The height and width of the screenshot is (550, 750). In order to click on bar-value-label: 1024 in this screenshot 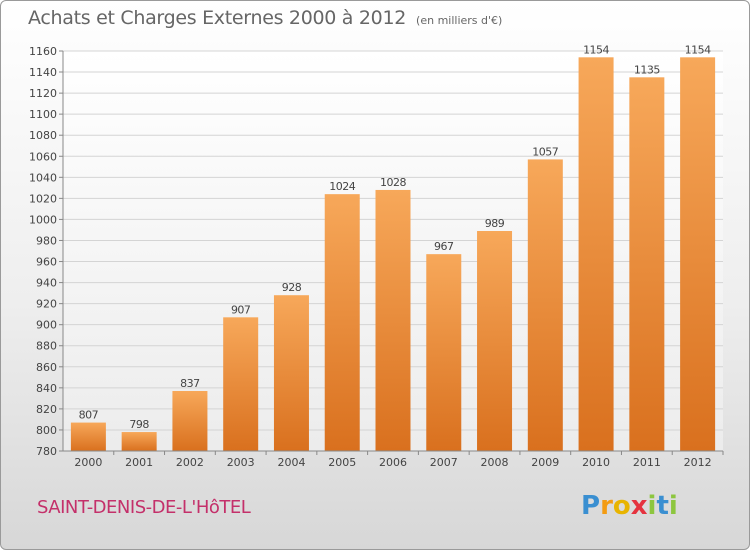, I will do `click(342, 186)`.